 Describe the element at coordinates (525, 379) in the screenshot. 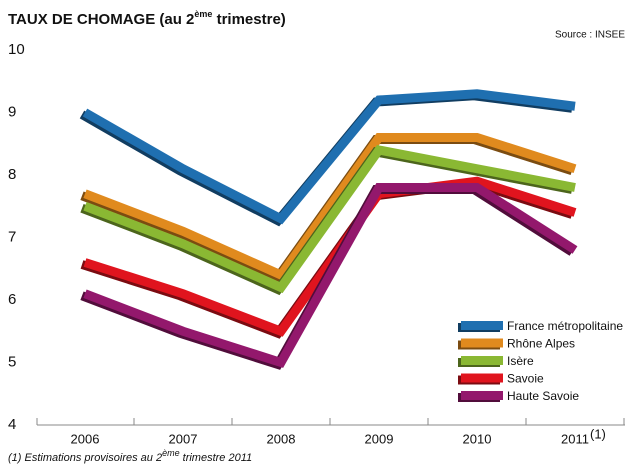

I see `legend-label: Savoie` at that location.